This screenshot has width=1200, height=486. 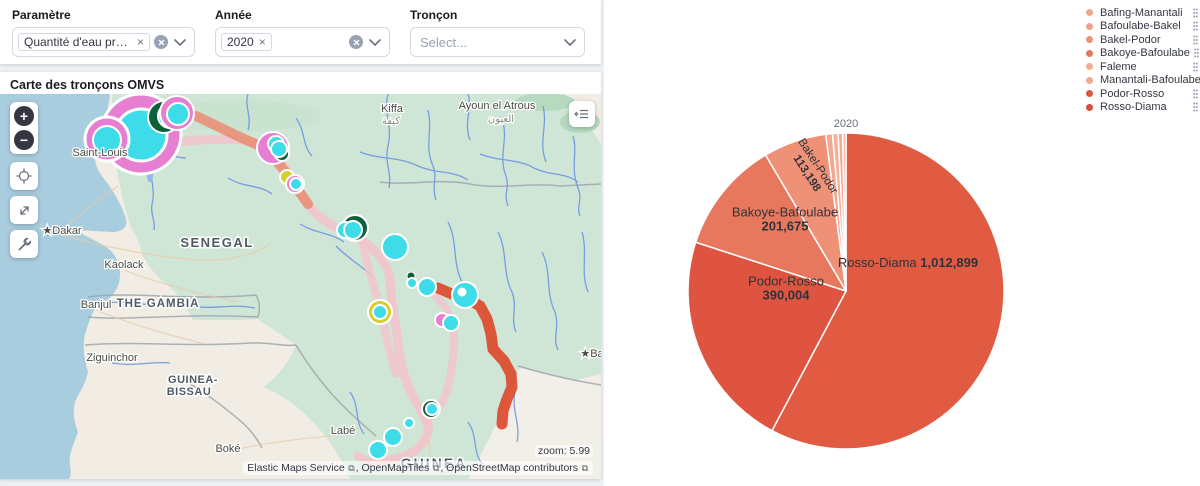 What do you see at coordinates (24, 176) in the screenshot?
I see `set-view-button` at bounding box center [24, 176].